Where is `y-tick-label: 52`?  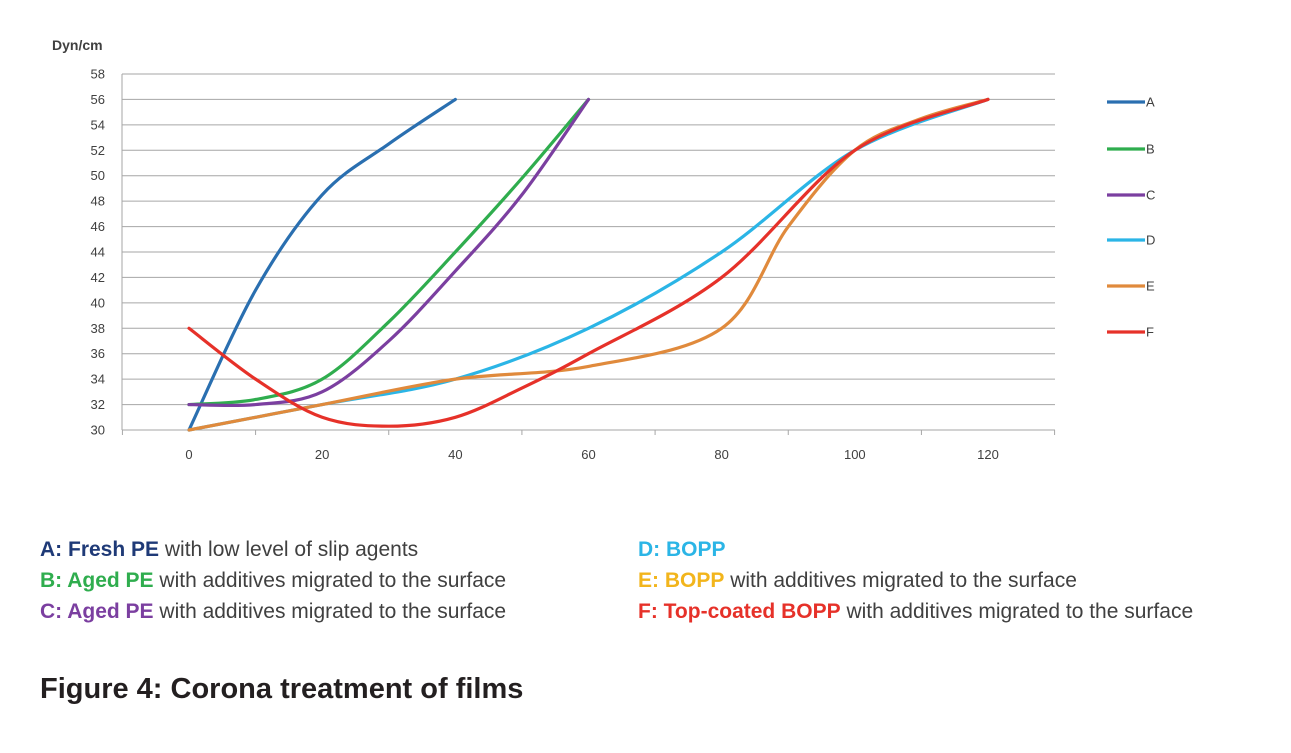
y-tick-label: 52 is located at coordinates (98, 150).